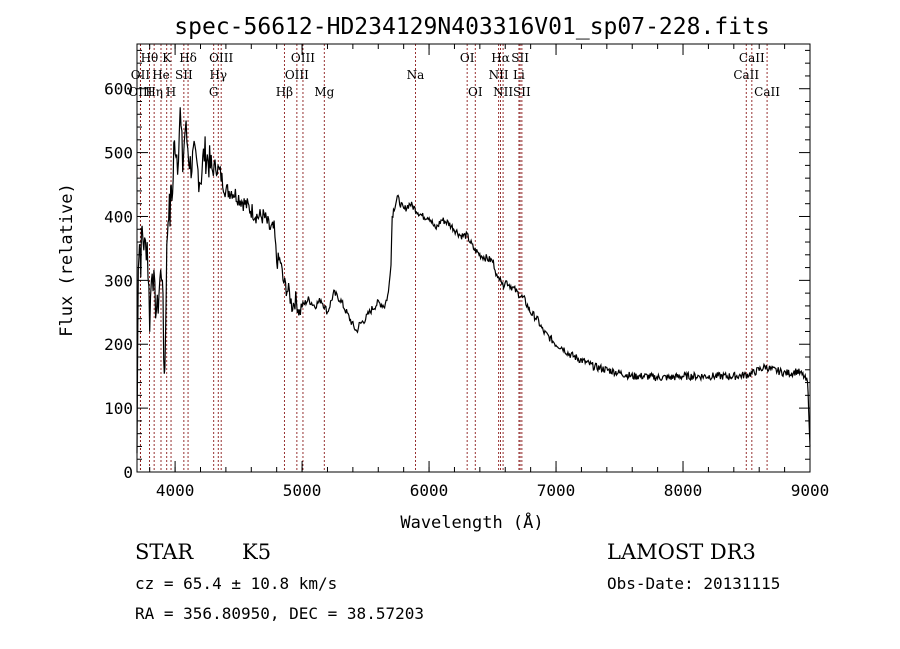 The height and width of the screenshot is (649, 900). I want to click on y-tick-label: 300, so click(118, 280).